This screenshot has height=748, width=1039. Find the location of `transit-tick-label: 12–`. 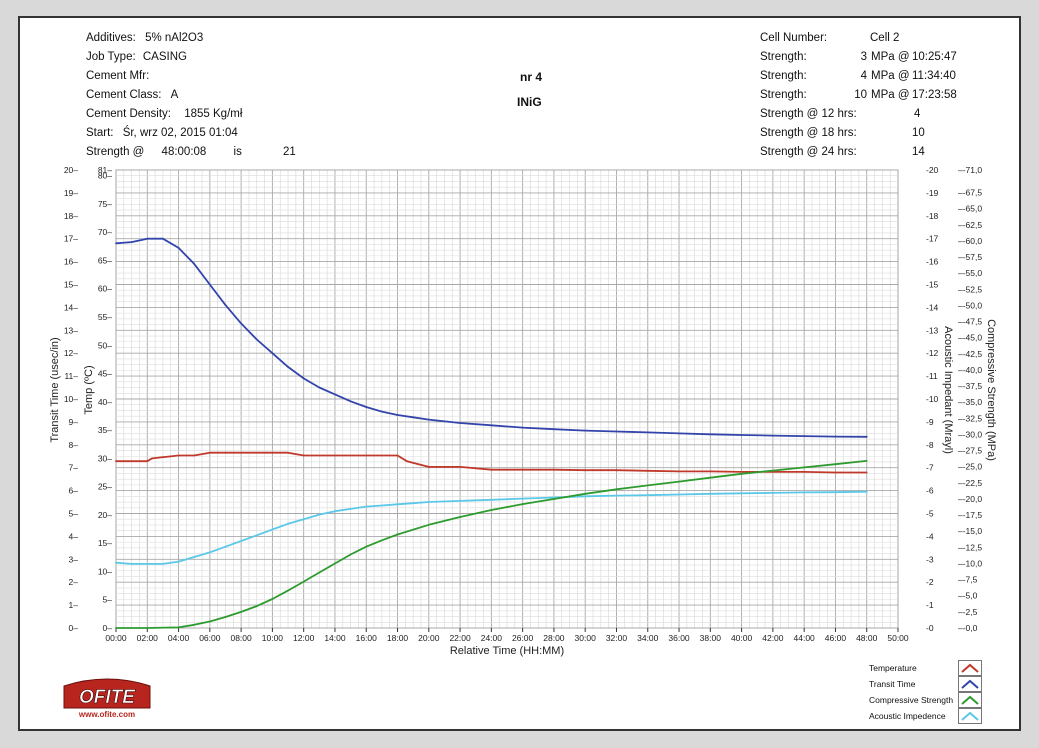

transit-tick-label: 12– is located at coordinates (71, 353).